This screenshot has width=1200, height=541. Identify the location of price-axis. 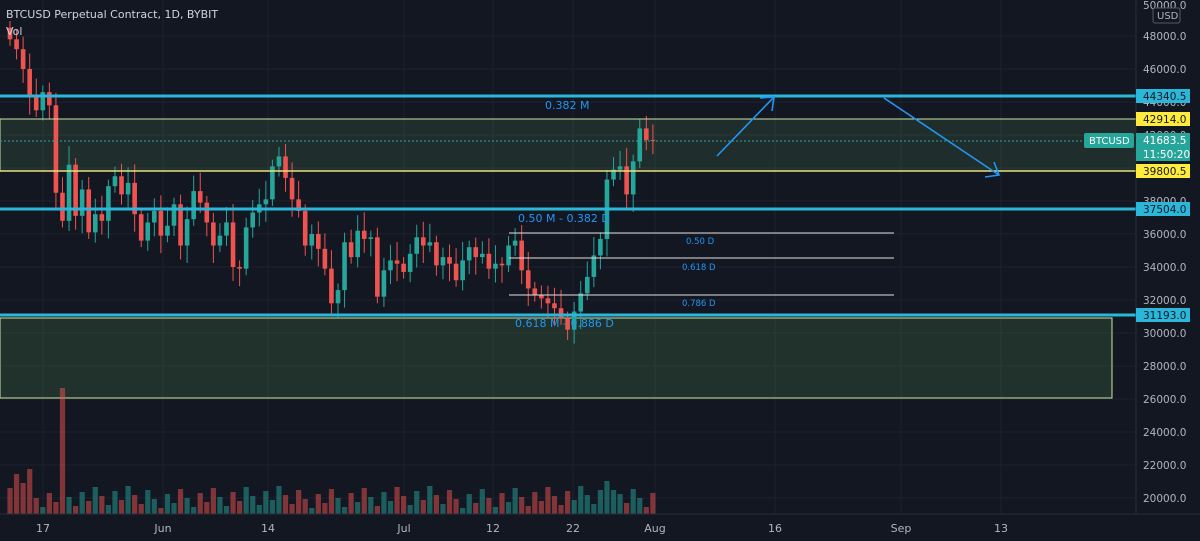
(1168, 257).